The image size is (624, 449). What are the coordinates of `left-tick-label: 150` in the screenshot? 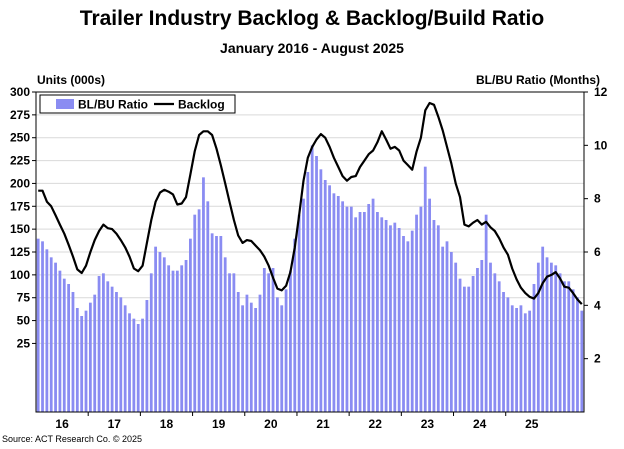 It's located at (20, 229).